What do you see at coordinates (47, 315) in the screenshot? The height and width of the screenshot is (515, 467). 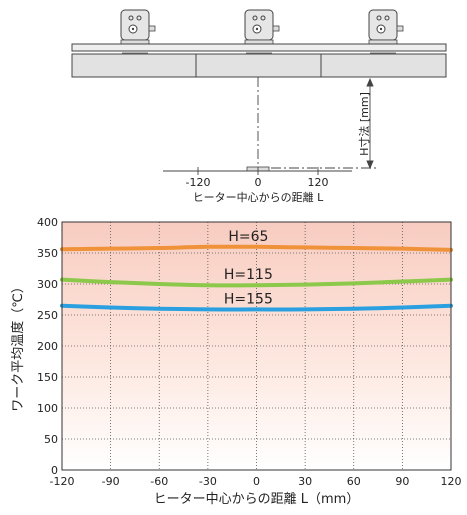 I see `y-tick-label: 250` at bounding box center [47, 315].